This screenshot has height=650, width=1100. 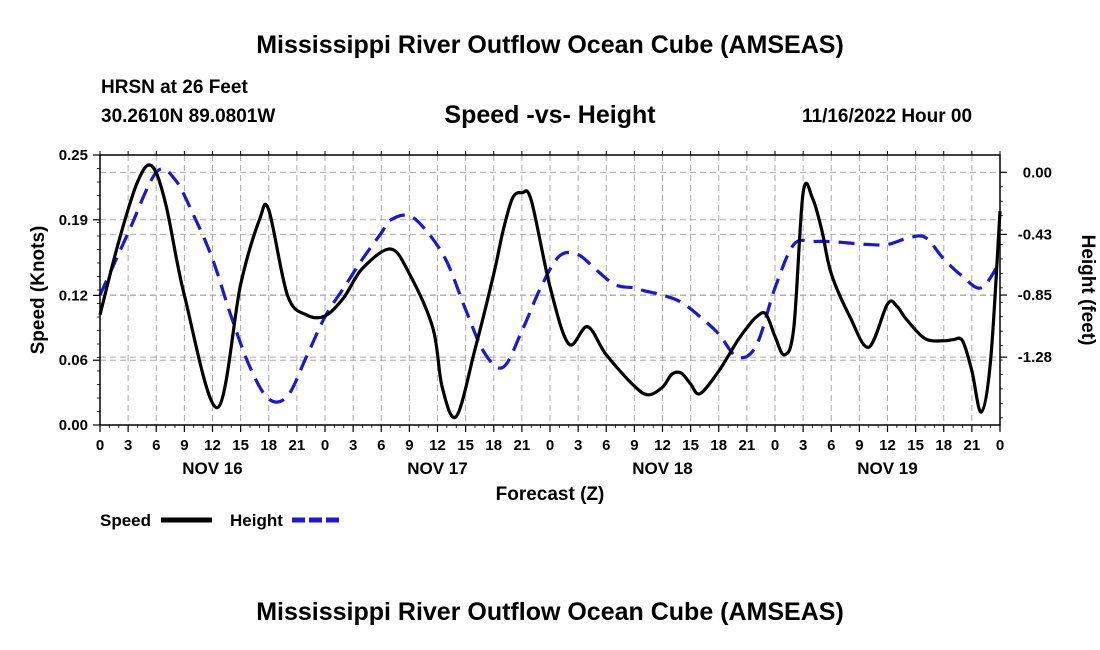 I want to click on y-tick-label: 0.12, so click(x=73, y=295).